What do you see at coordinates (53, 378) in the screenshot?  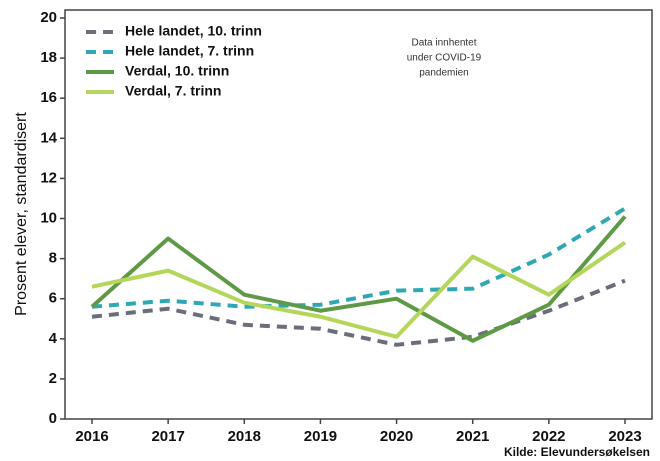 I see `y-tick-label: 2` at bounding box center [53, 378].